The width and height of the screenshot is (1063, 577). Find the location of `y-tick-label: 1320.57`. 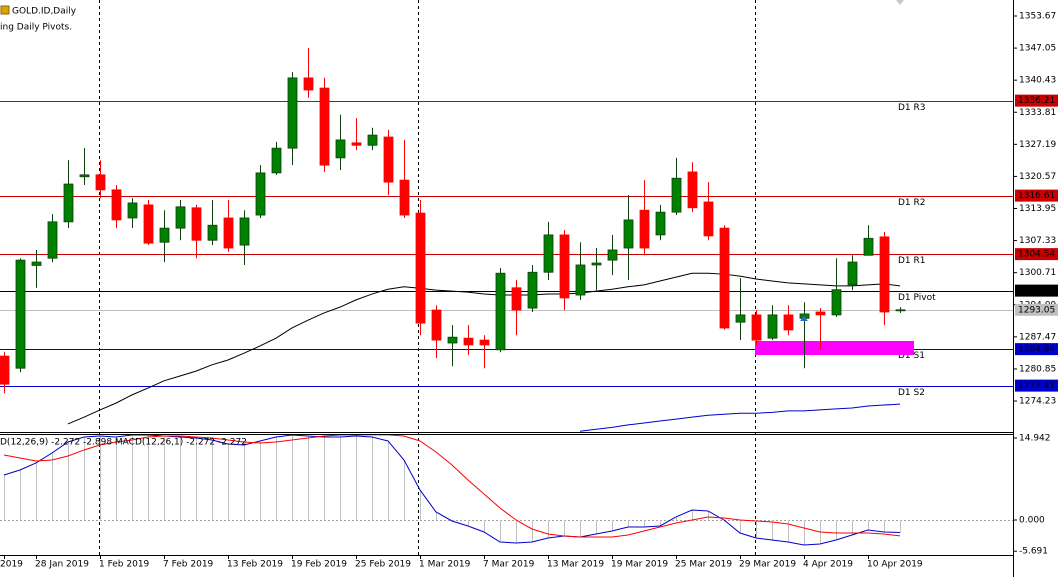

y-tick-label: 1320.57 is located at coordinates (1037, 177).